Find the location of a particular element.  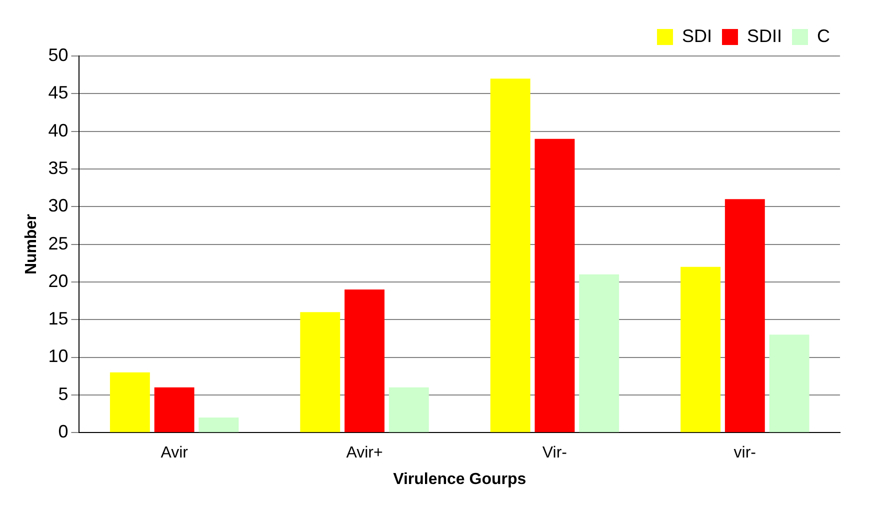

x-axis-title: Virulence Gourps is located at coordinates (459, 479).